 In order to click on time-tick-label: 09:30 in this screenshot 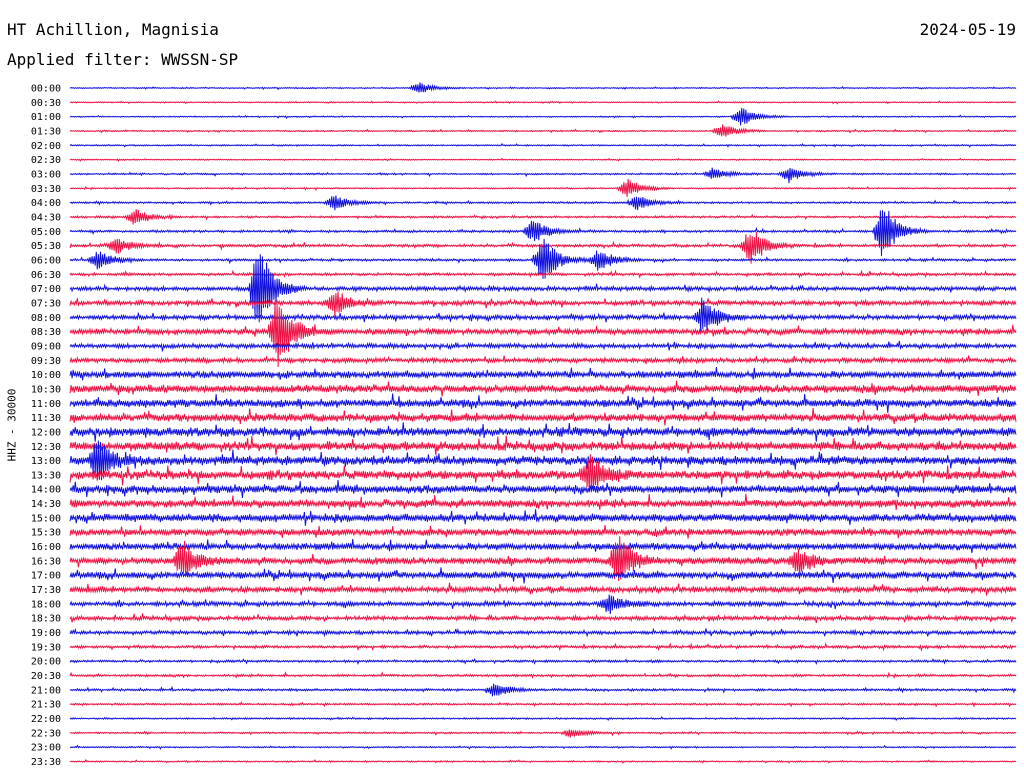, I will do `click(46, 361)`.